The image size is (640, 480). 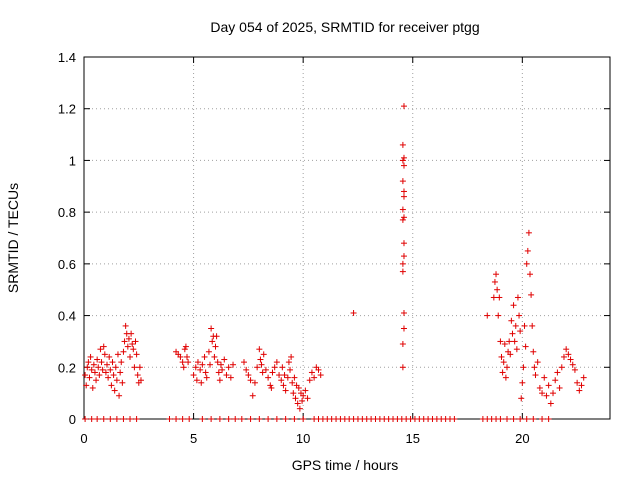 What do you see at coordinates (67, 316) in the screenshot?
I see `y-tick-label: 0.4` at bounding box center [67, 316].